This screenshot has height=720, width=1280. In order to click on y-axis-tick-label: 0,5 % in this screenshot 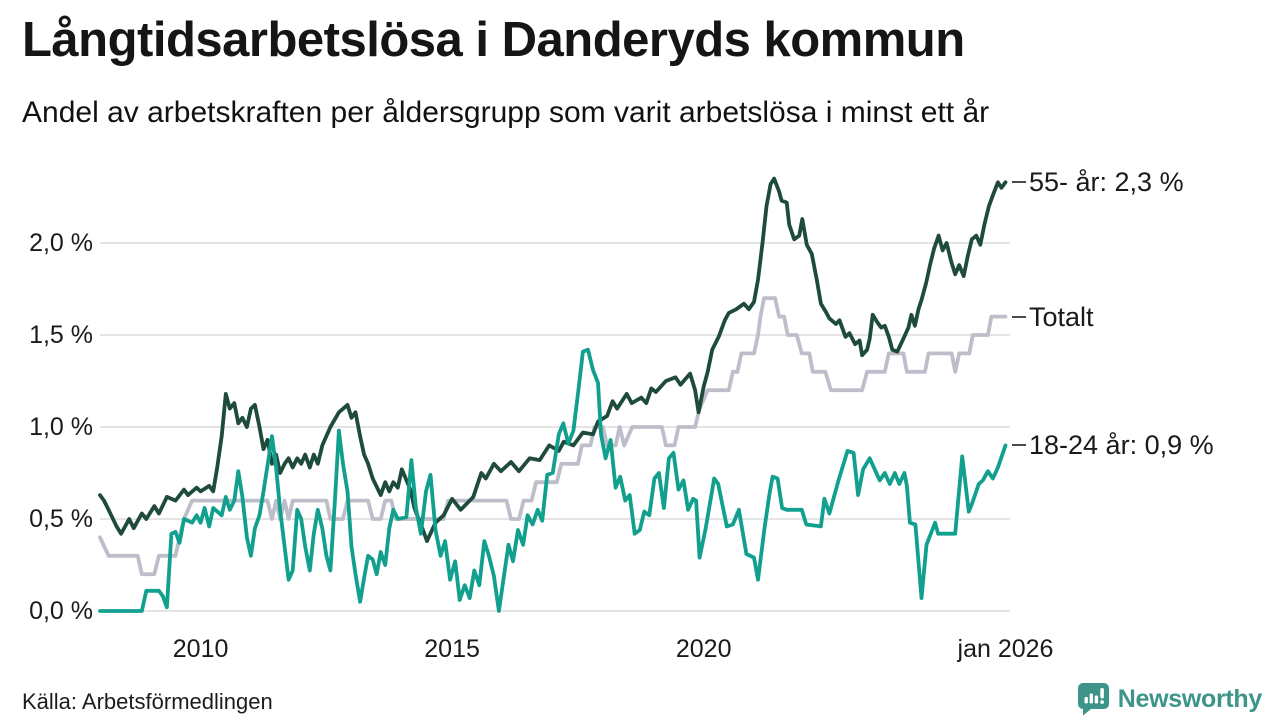, I will do `click(61, 519)`.